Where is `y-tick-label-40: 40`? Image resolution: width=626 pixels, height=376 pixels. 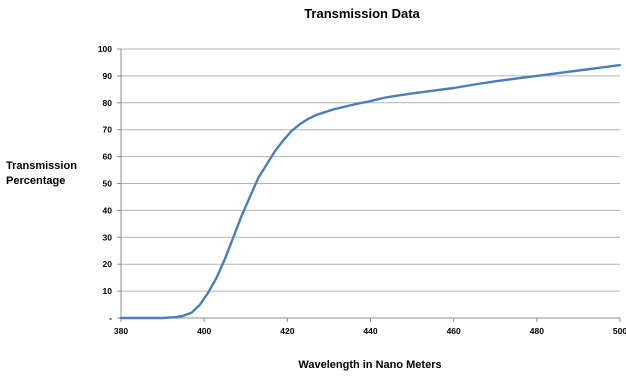
y-tick-label-40: 40 is located at coordinates (108, 210).